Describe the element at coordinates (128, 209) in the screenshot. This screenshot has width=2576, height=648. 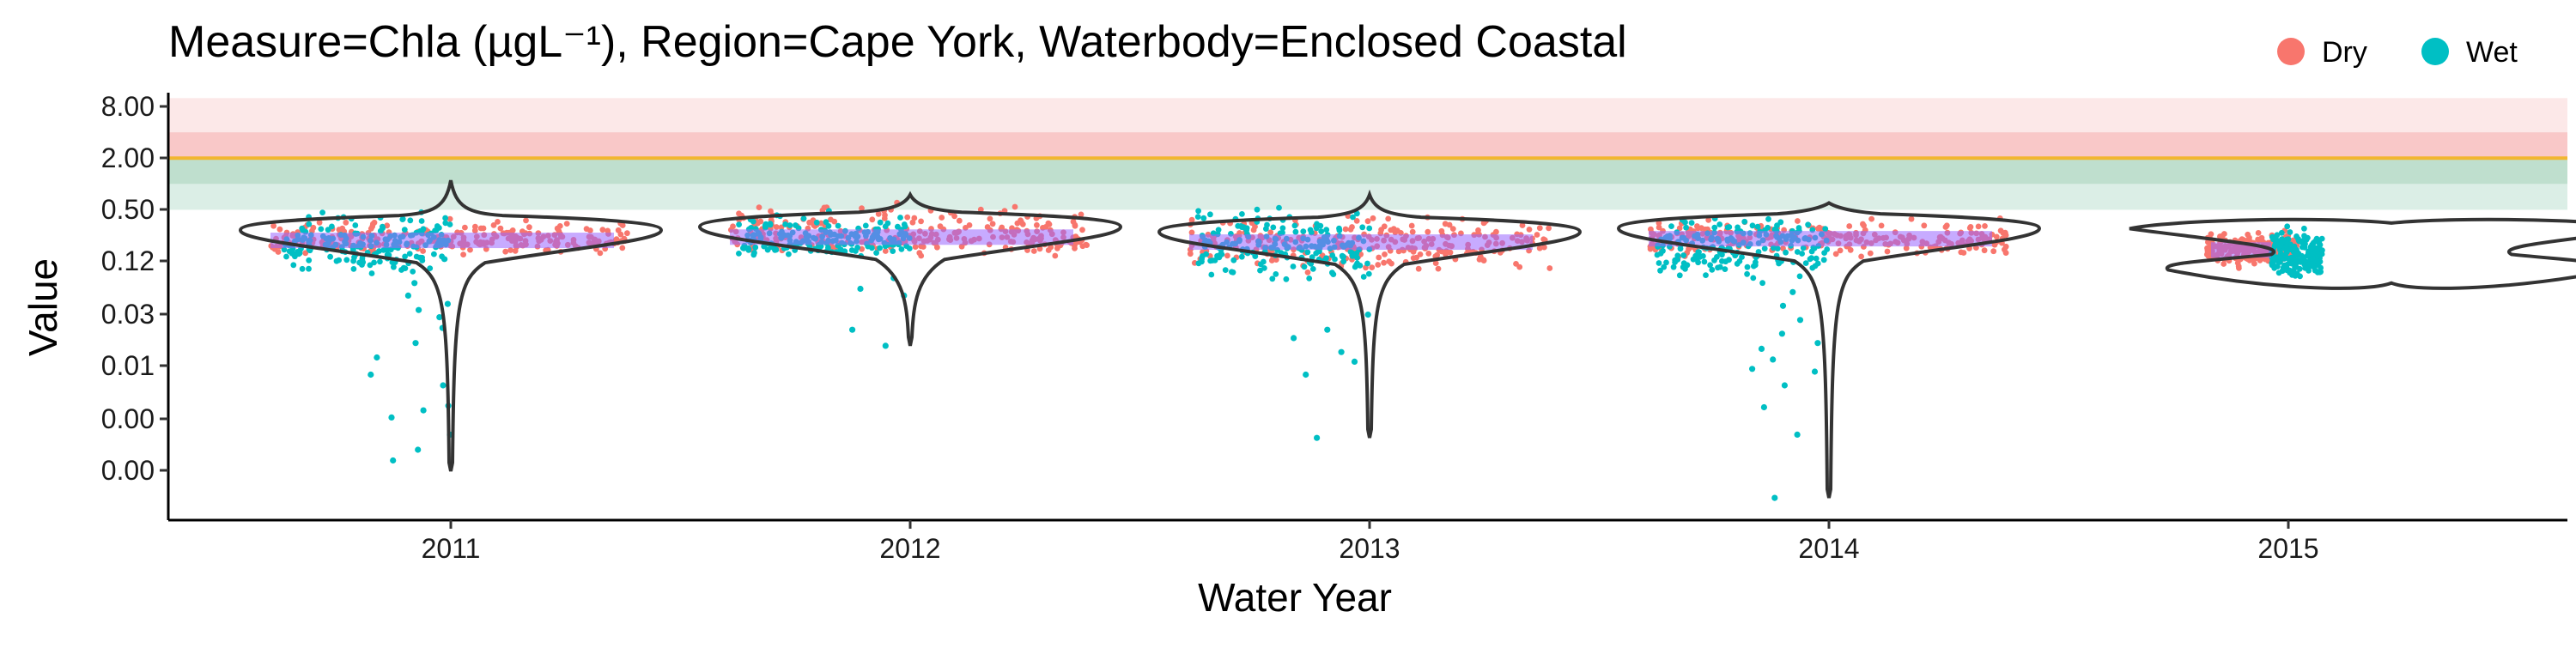
I see `y-tick-label: 0.50` at that location.